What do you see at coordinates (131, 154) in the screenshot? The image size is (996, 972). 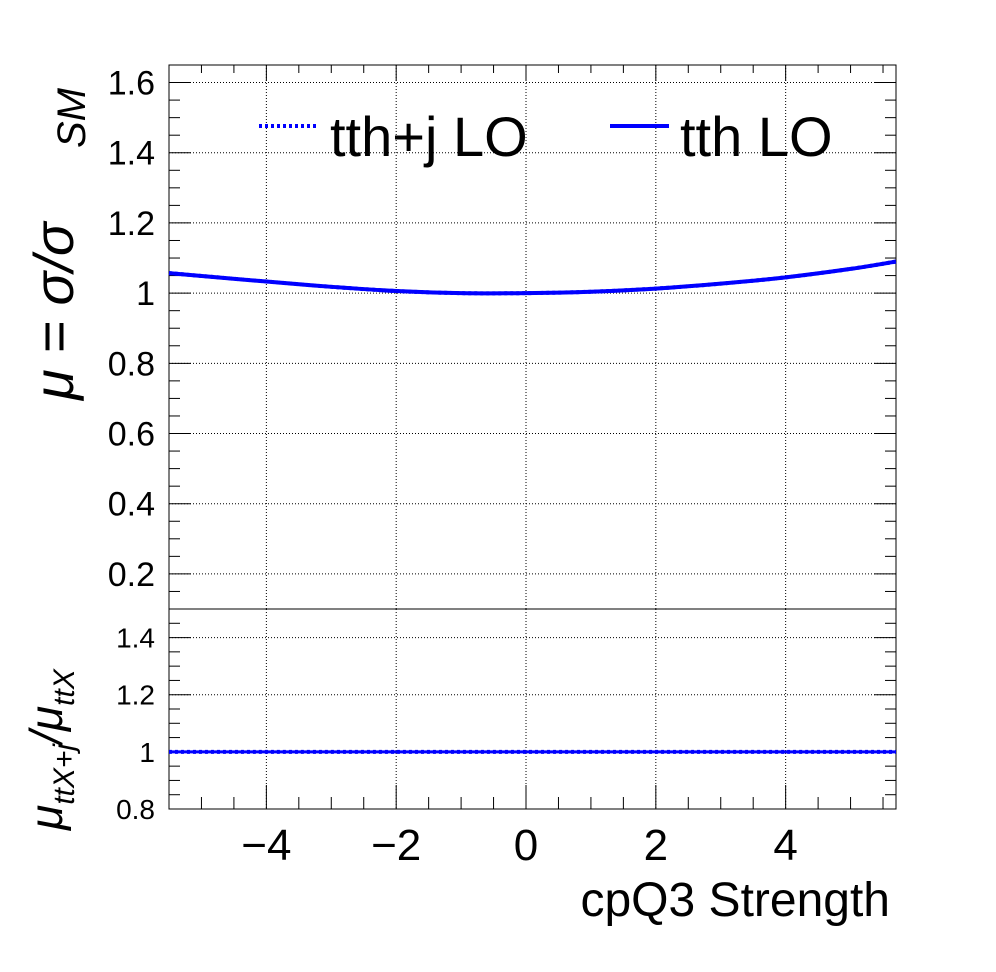 I see `upper-y-tick-label: 1.4` at bounding box center [131, 154].